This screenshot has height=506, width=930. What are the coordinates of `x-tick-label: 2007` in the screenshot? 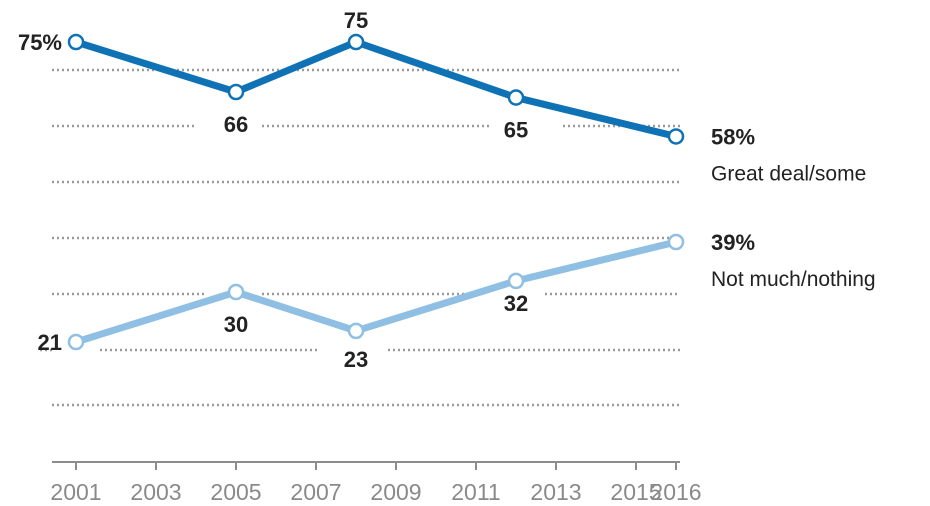 It's located at (315, 492).